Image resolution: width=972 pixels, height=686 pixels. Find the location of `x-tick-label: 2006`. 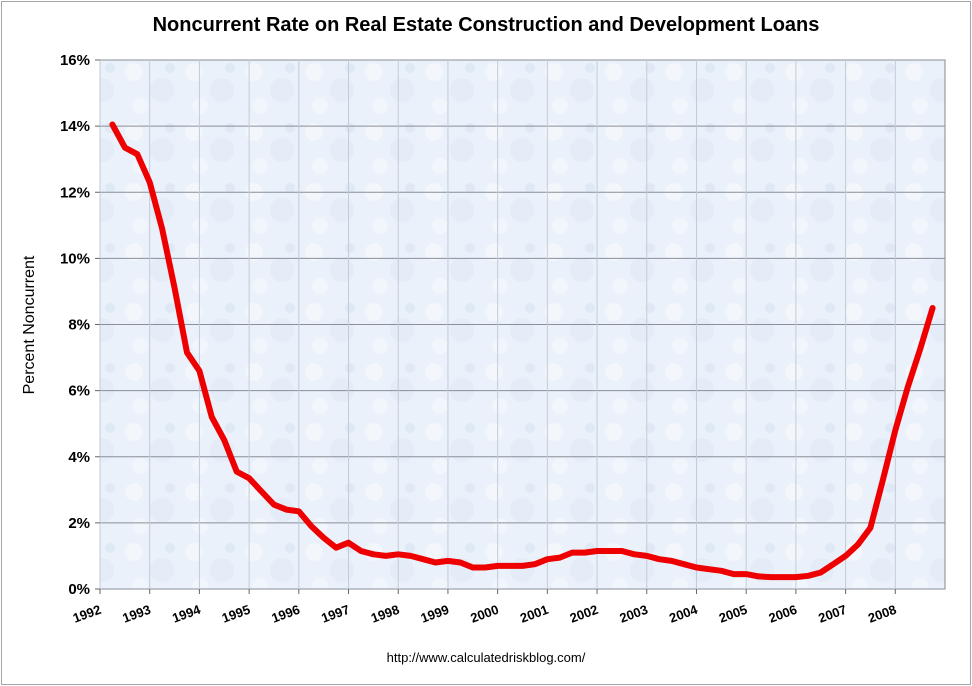

x-tick-label: 2006 is located at coordinates (783, 614).